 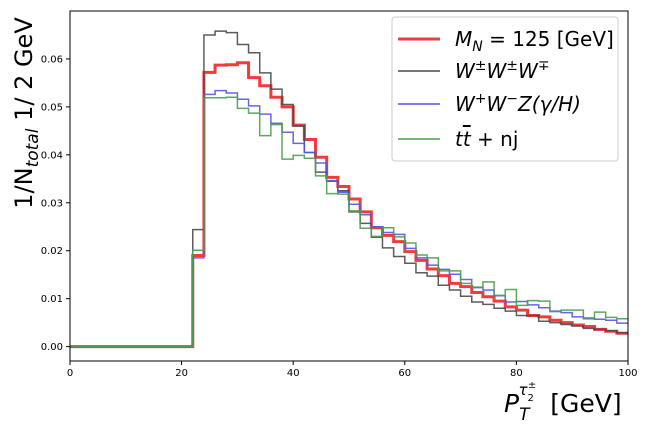 I want to click on x-tick-label: 0, so click(x=70, y=373).